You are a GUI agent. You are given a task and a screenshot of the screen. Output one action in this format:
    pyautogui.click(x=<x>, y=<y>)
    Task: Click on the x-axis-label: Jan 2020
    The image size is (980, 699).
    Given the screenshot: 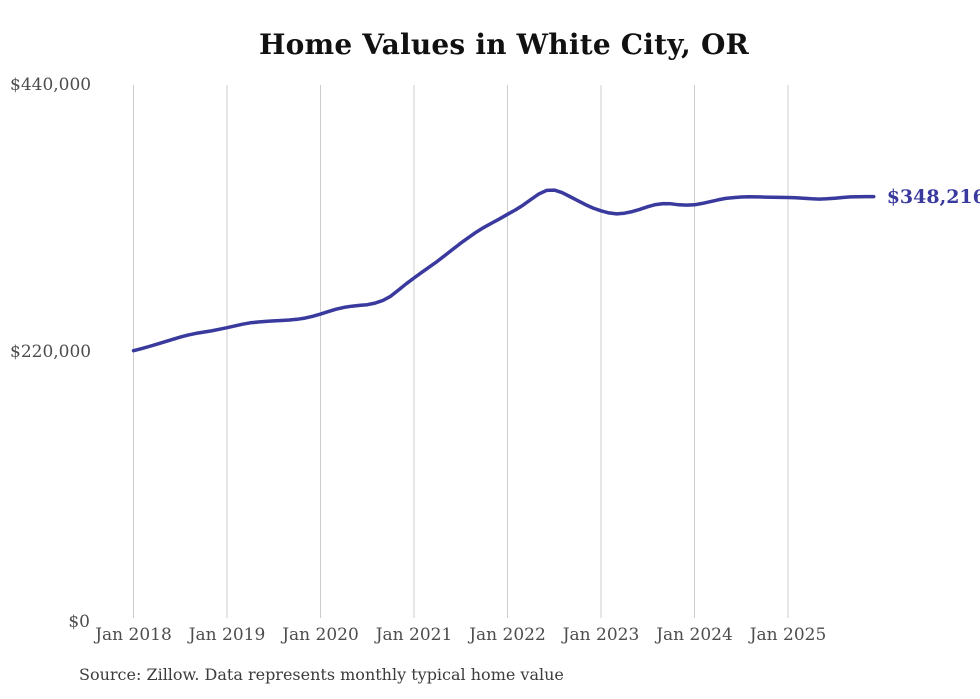 What is the action you would take?
    pyautogui.click(x=320, y=635)
    